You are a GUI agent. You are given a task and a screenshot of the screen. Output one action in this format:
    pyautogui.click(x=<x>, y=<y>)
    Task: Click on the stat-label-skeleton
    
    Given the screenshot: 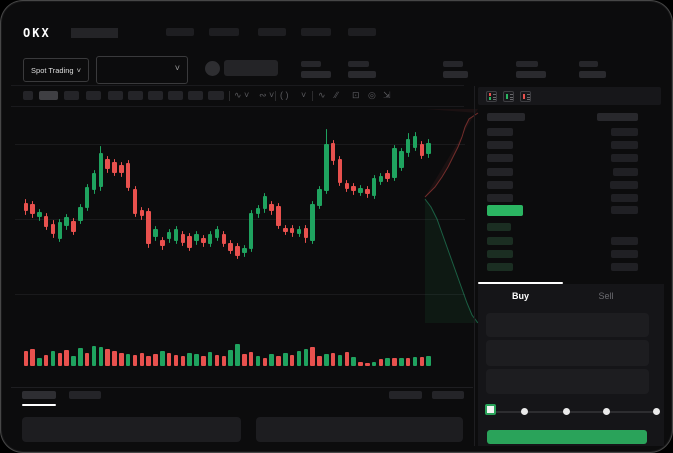 What is the action you would take?
    pyautogui.click(x=527, y=64)
    